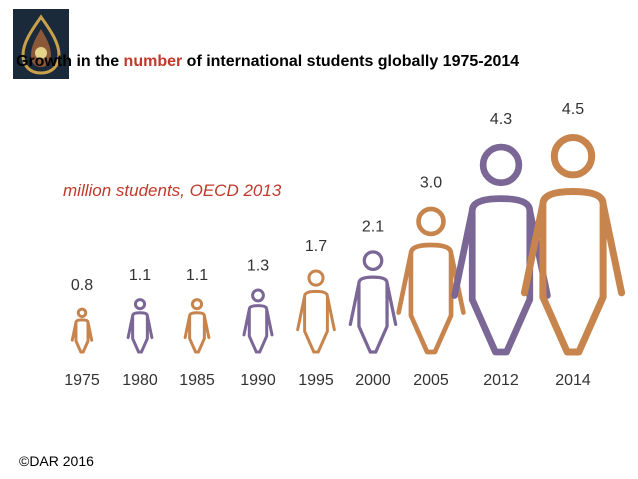 This screenshot has height=479, width=638. What do you see at coordinates (41, 44) in the screenshot?
I see `logo-icon` at bounding box center [41, 44].